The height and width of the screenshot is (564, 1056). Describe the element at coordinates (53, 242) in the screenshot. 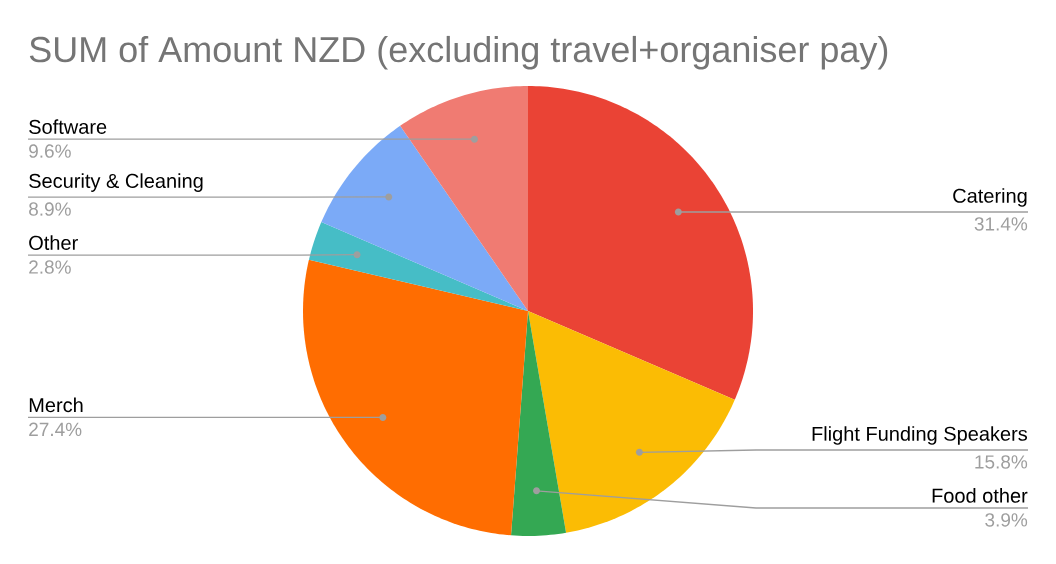

I see `slice-label: Other` at that location.